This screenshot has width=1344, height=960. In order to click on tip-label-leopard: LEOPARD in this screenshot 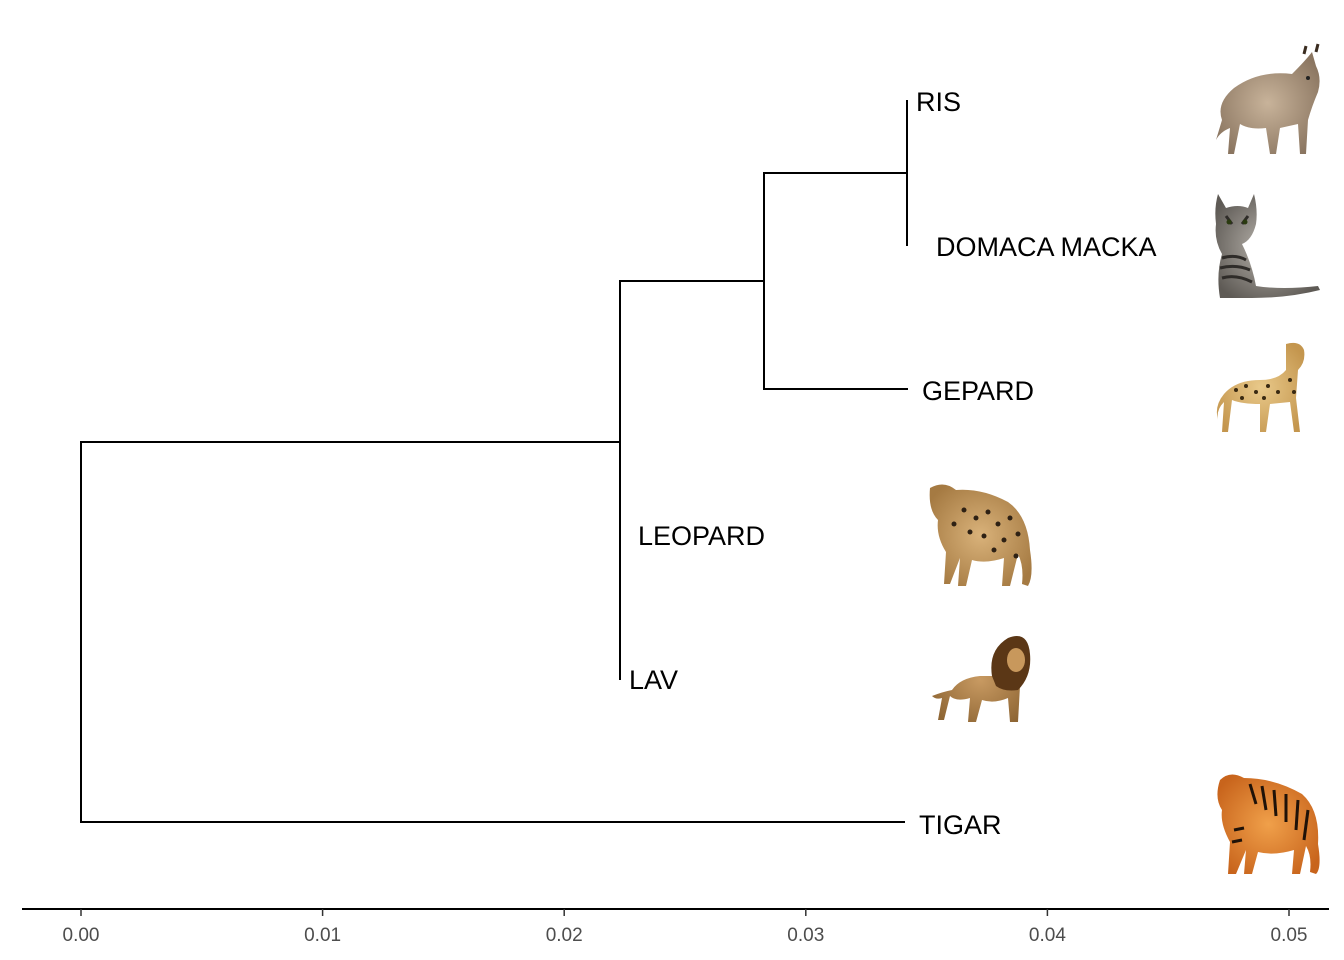, I will do `click(701, 536)`.